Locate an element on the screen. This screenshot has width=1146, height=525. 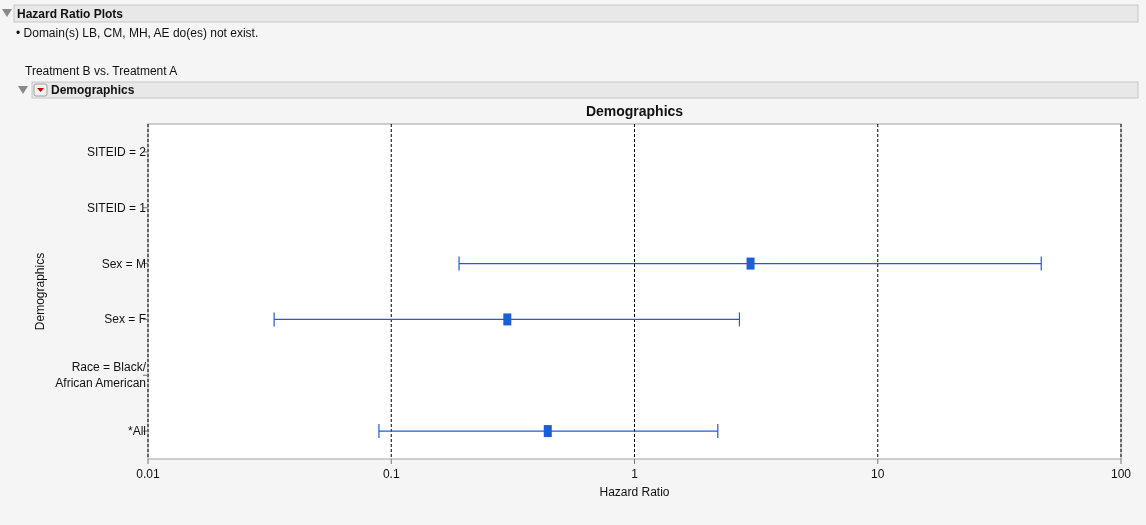
y-tick-label: Race = Black/ African American is located at coordinates (101, 375).